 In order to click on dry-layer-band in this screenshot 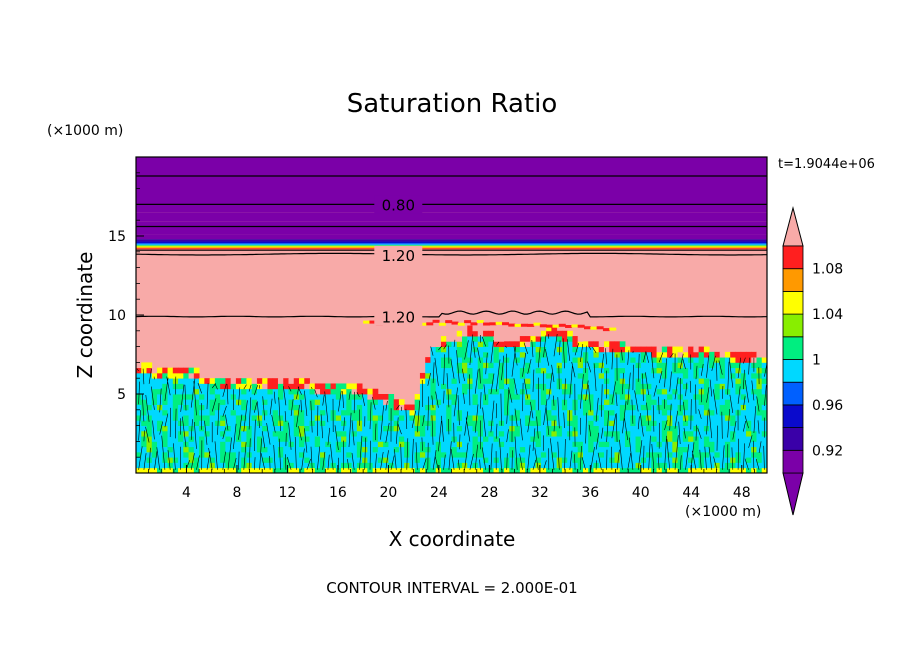, I will do `click(451, 245)`.